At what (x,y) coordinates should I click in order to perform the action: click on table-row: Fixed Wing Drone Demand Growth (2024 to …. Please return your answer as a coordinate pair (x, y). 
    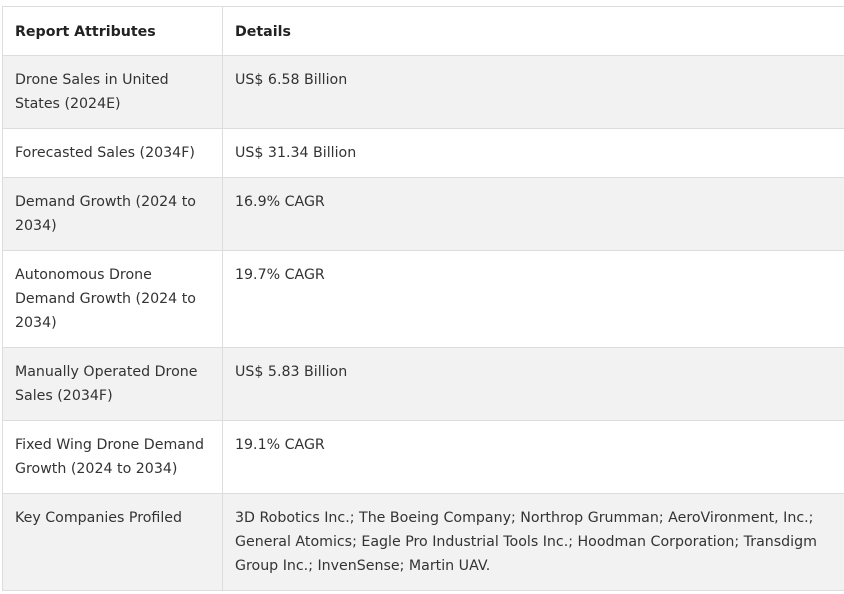
    Looking at the image, I should click on (423, 457).